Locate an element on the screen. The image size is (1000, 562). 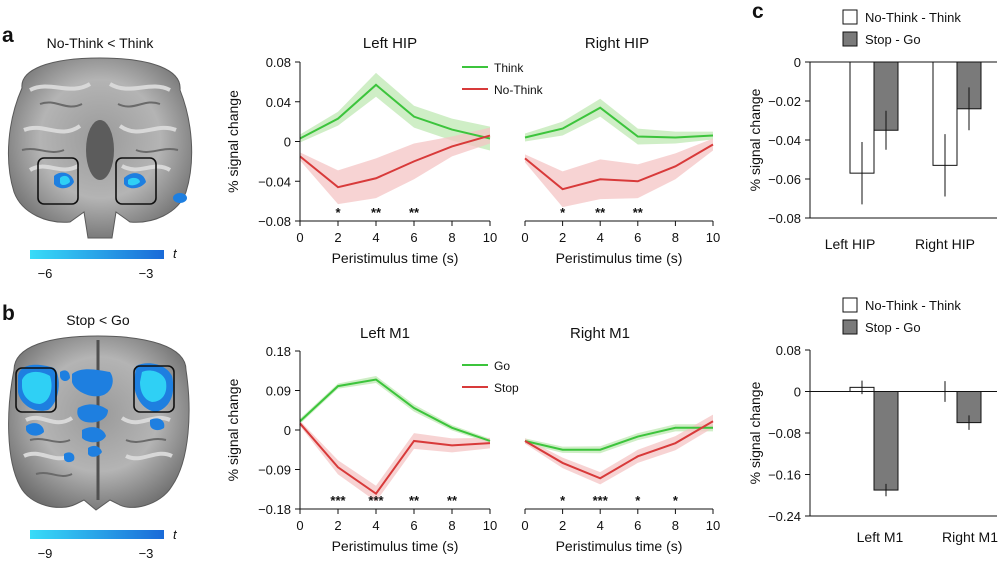
chart-title: Right HIP is located at coordinates (617, 43).